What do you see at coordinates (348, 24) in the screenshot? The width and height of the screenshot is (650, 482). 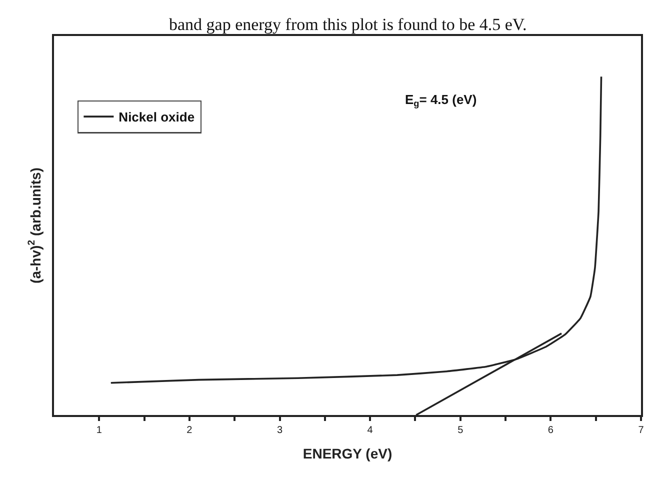 I see `text: band gap energy from this plot is found to be 4.5 eV.` at bounding box center [348, 24].